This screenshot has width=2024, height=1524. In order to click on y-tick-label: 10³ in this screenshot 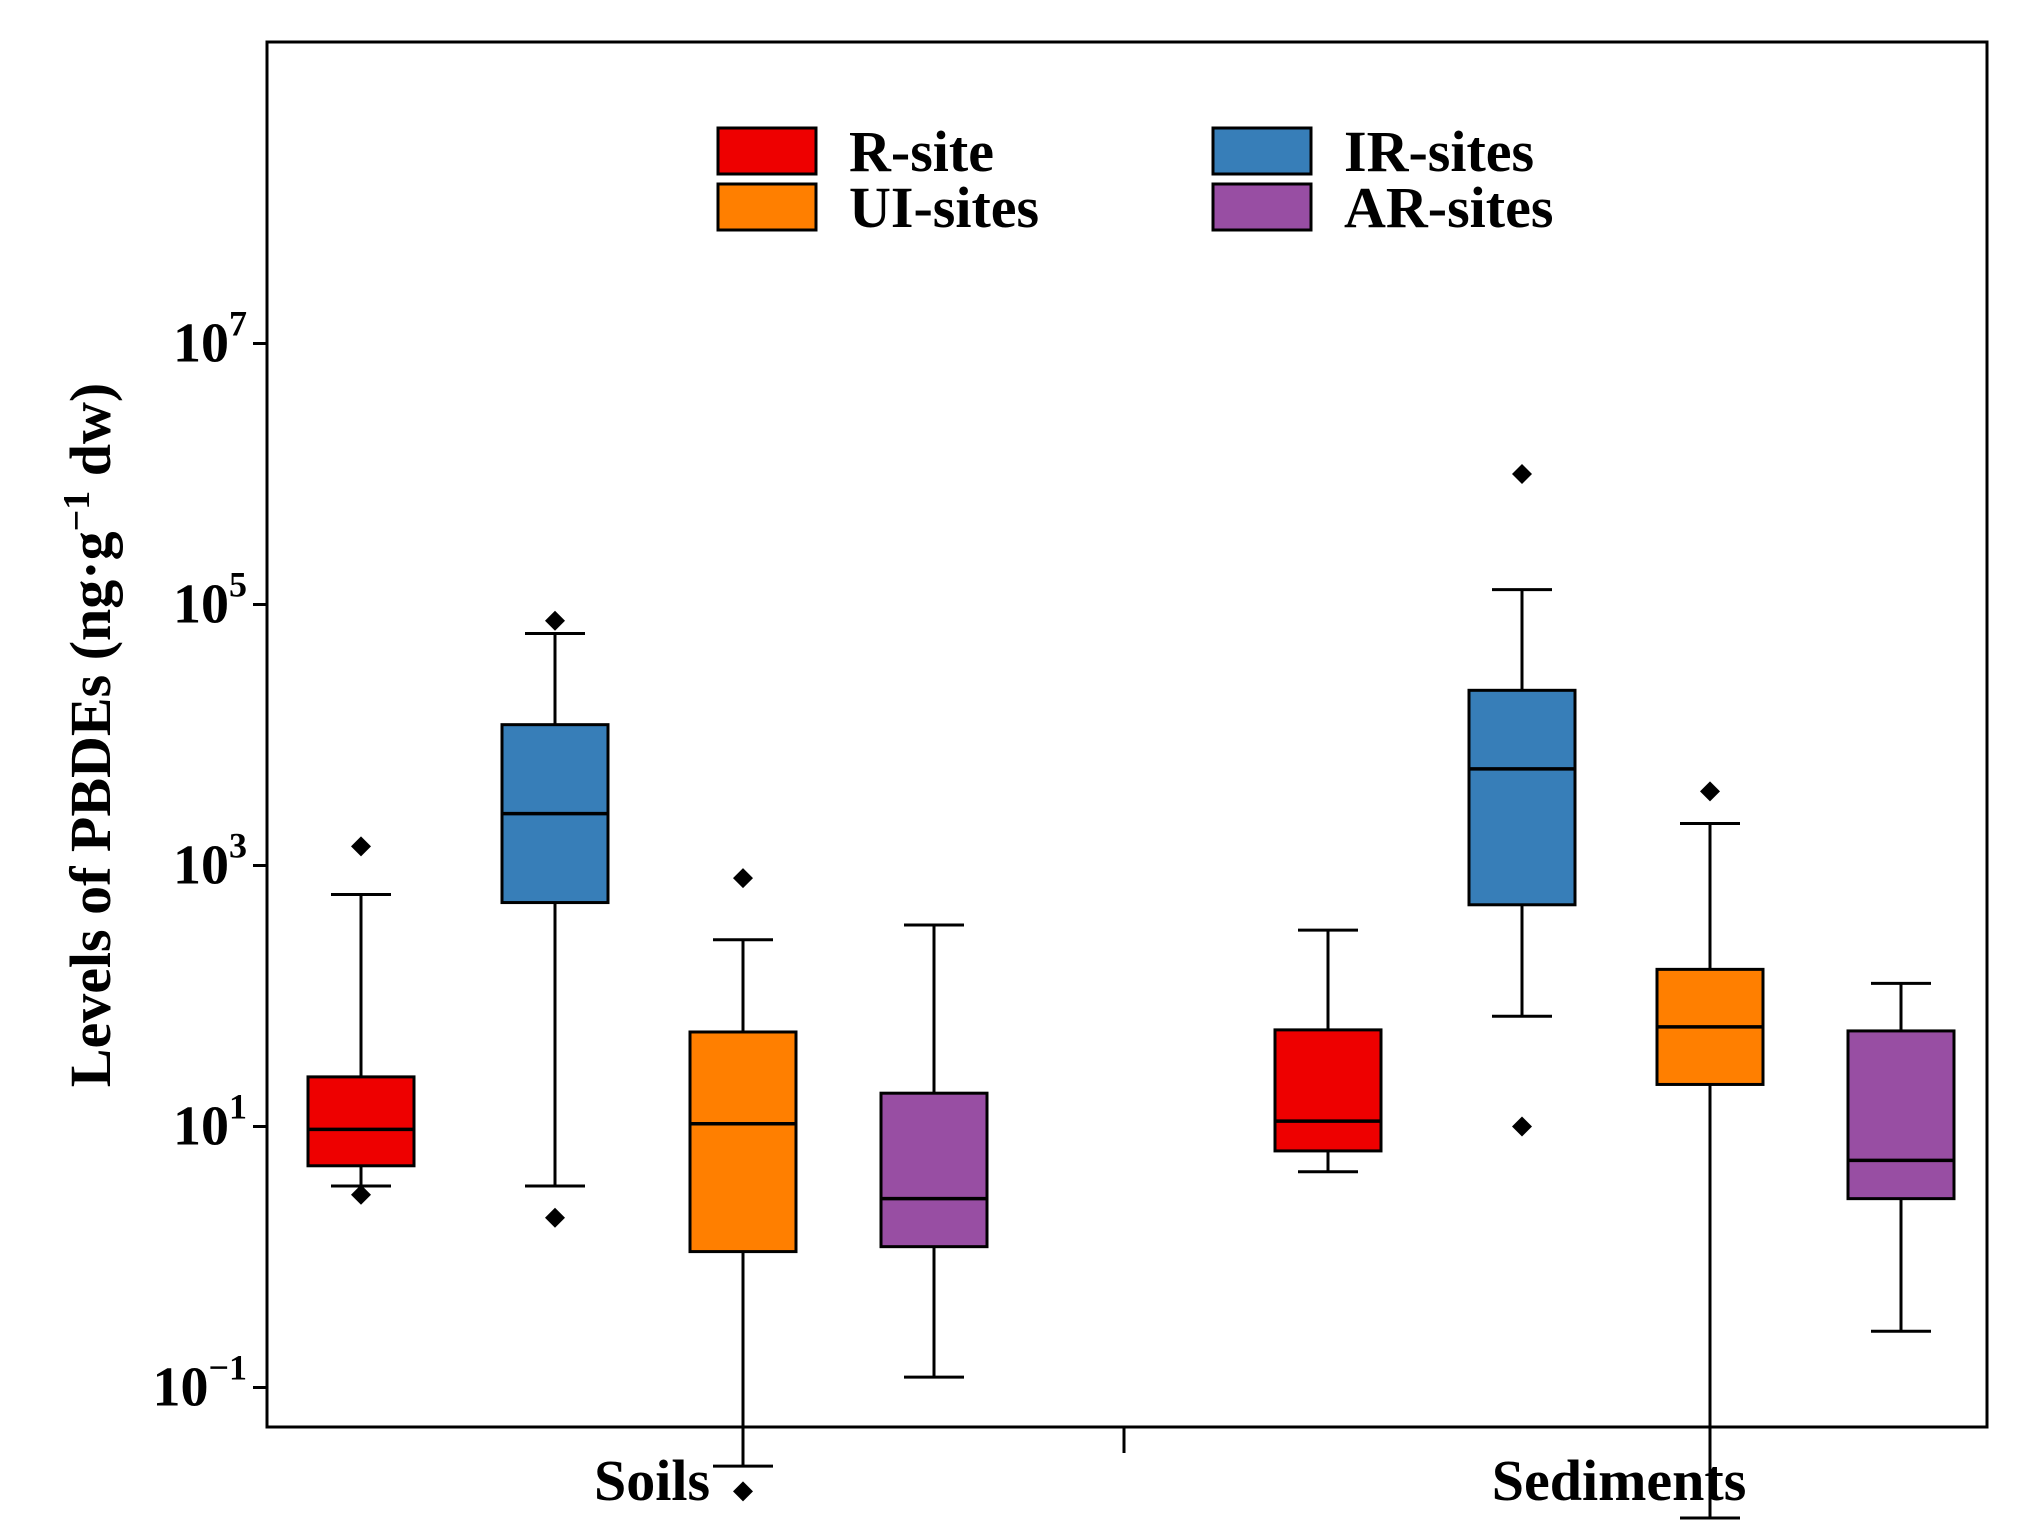, I will do `click(210, 861)`.